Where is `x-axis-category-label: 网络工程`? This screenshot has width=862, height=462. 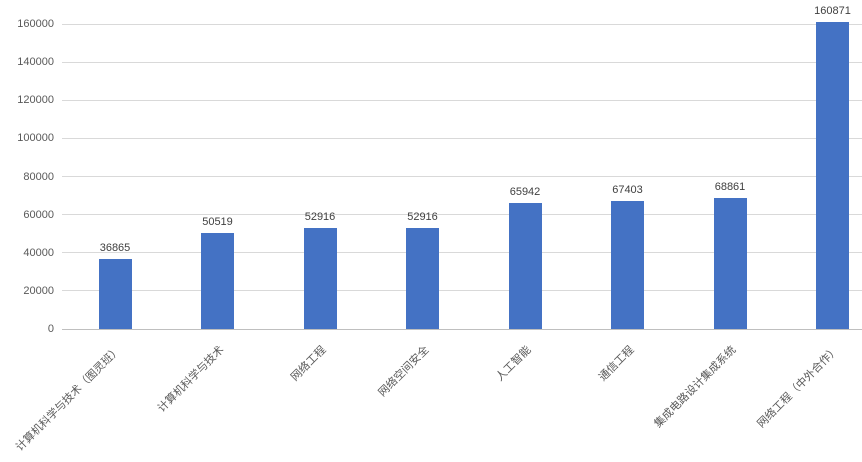 x-axis-category-label: 网络工程 is located at coordinates (308, 364).